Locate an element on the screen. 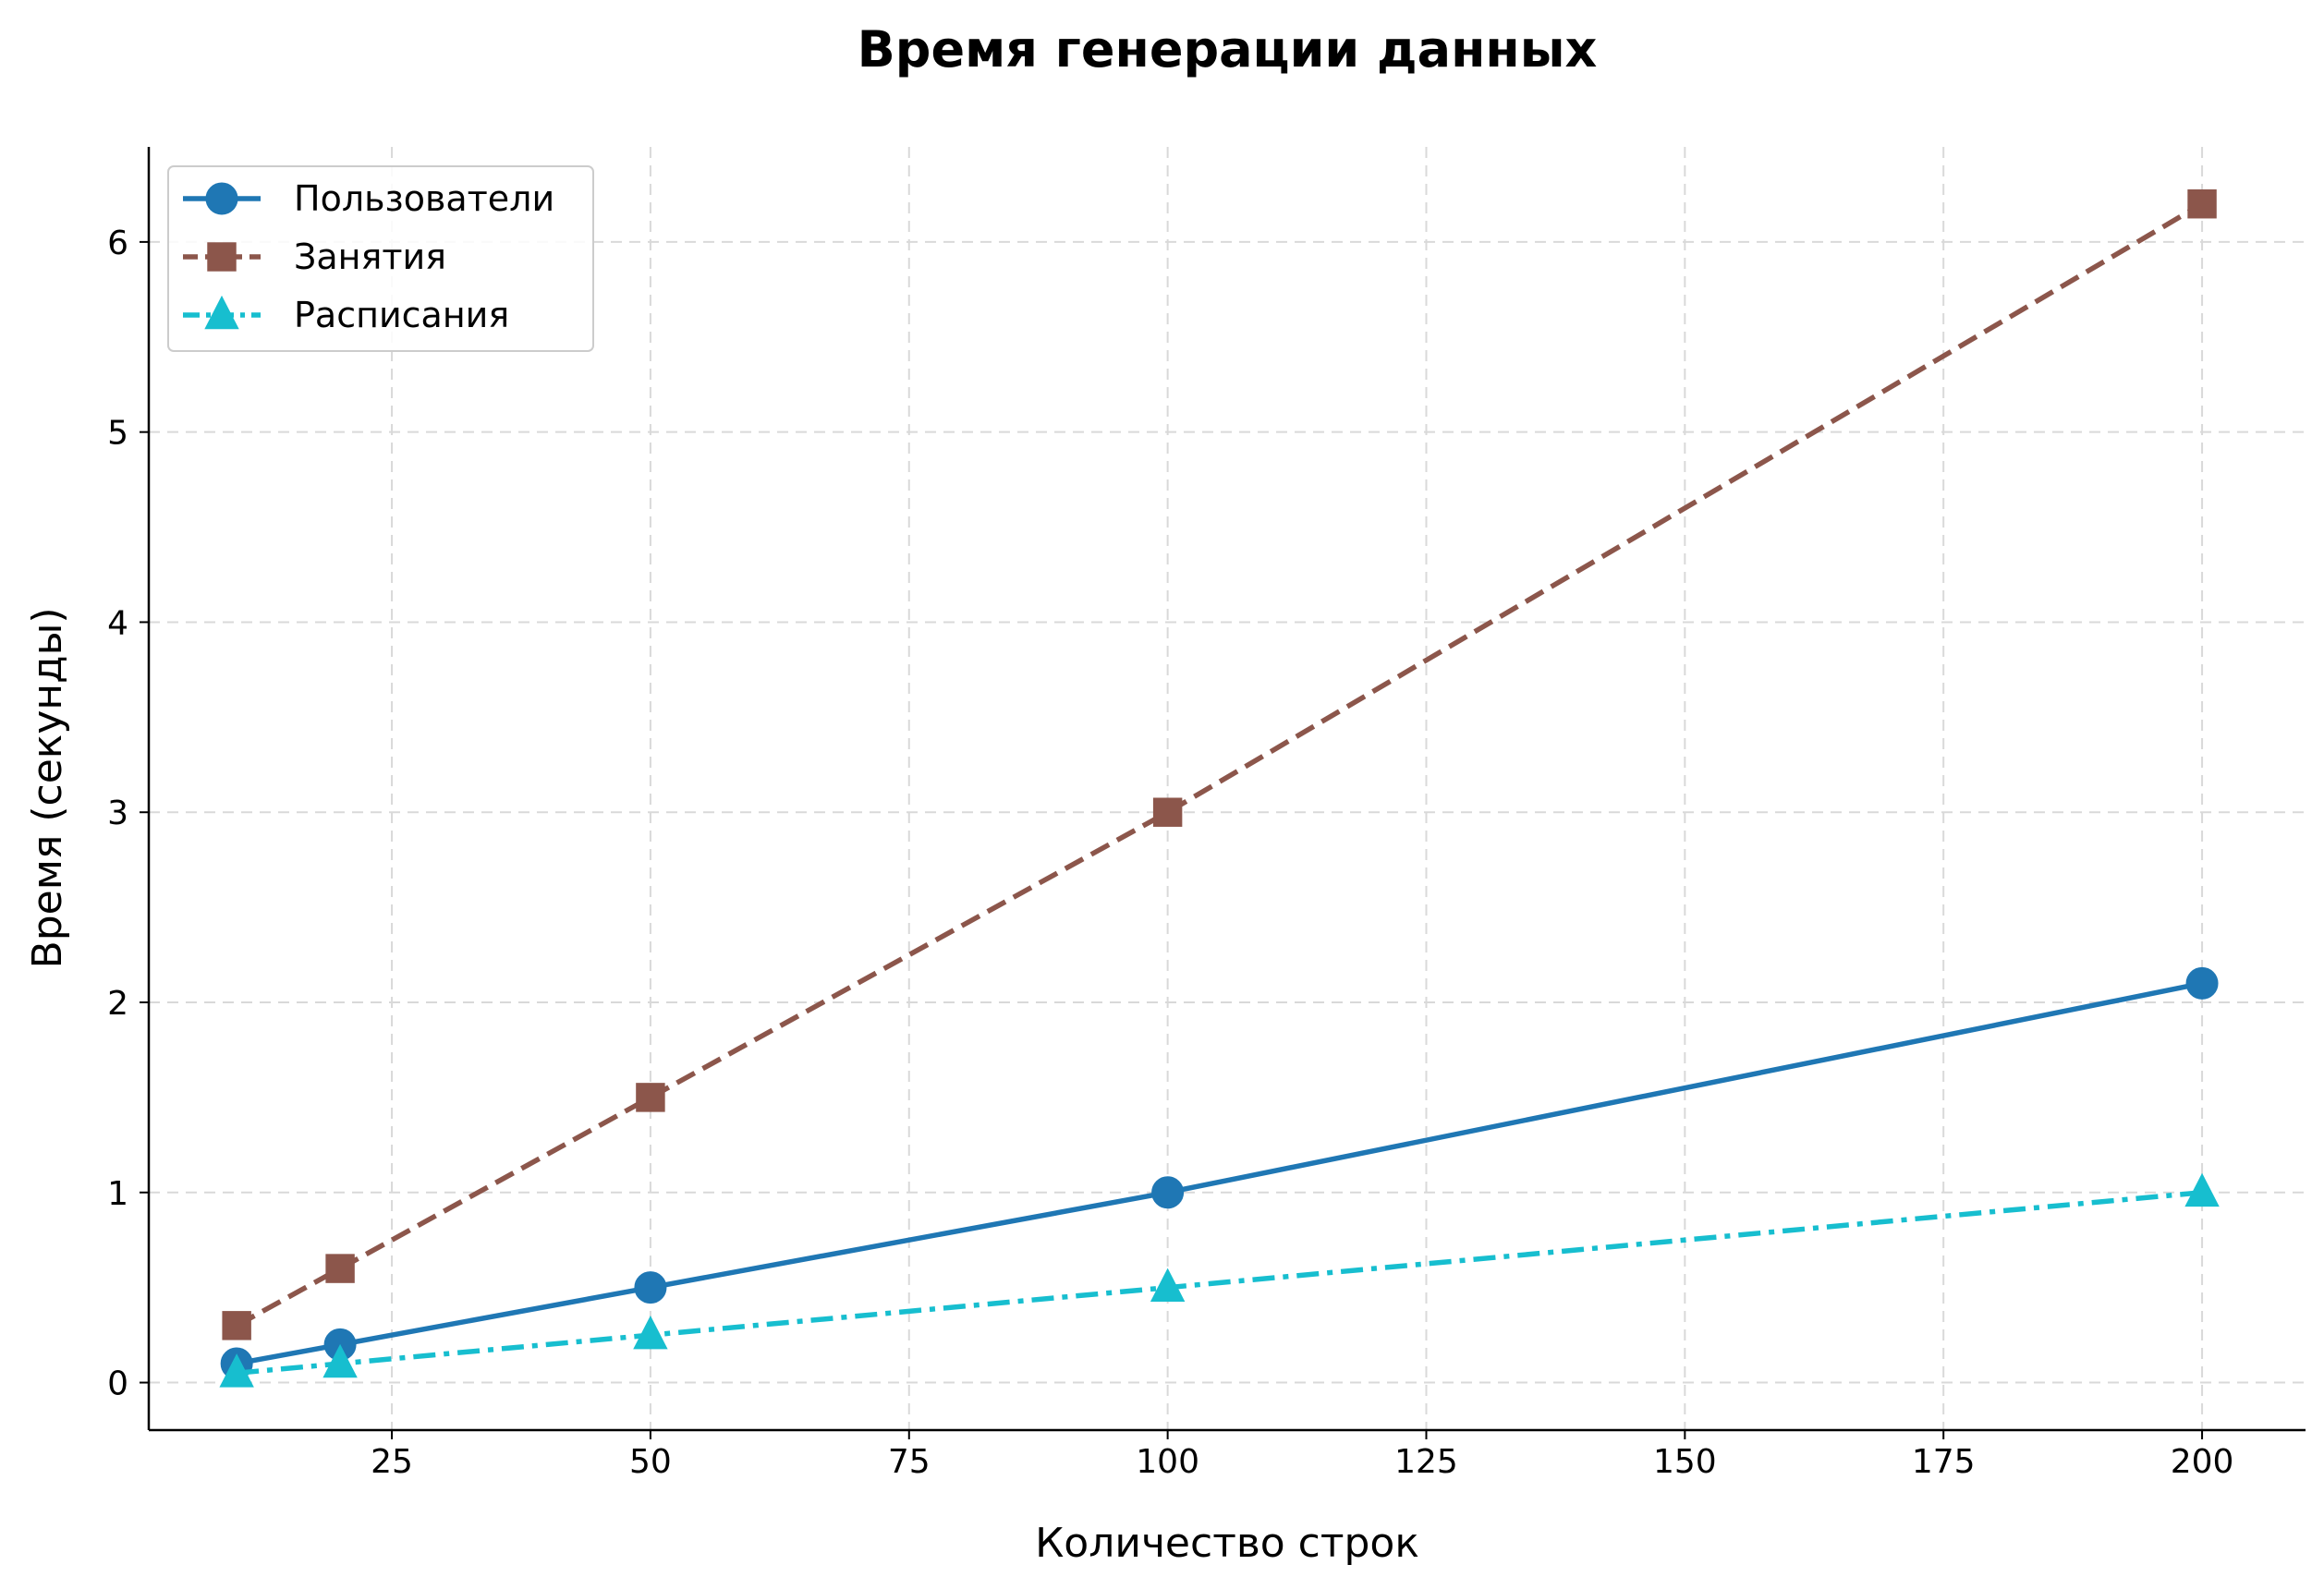  y-axis-label: Время (секунды) is located at coordinates (47, 788).